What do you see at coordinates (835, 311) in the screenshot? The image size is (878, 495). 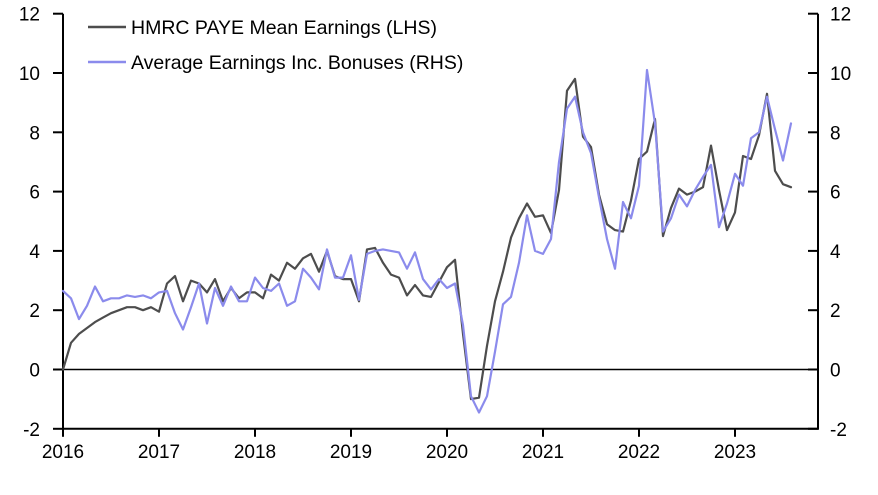 I see `right-axis-tick-label: 2` at bounding box center [835, 311].